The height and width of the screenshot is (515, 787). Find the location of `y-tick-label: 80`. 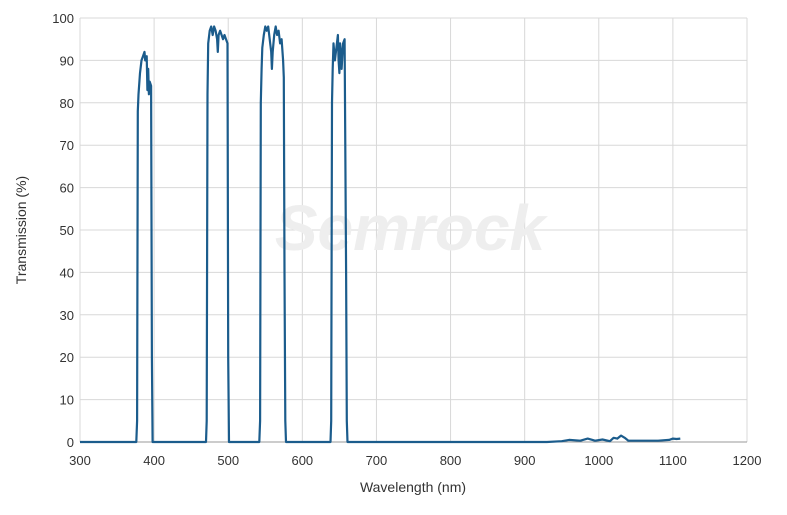

y-tick-label: 80 is located at coordinates (67, 103).